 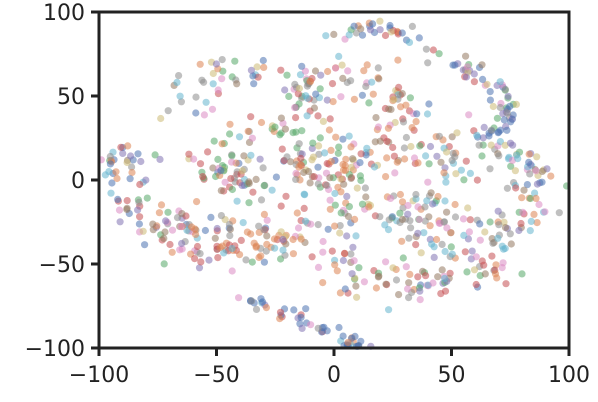 I want to click on y-tick-label: −50, so click(x=62, y=265).